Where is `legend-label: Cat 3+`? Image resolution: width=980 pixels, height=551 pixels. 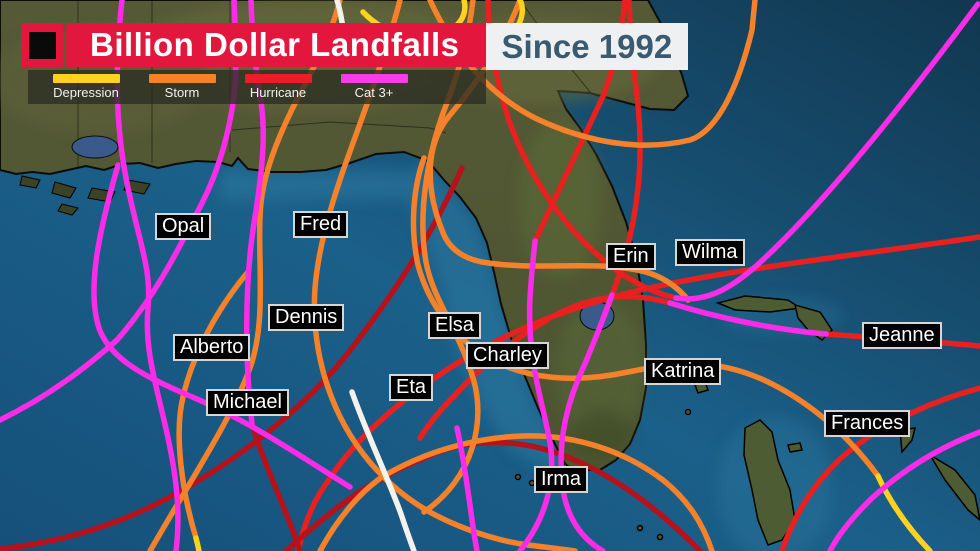 legend-label: Cat 3+ is located at coordinates (374, 92).